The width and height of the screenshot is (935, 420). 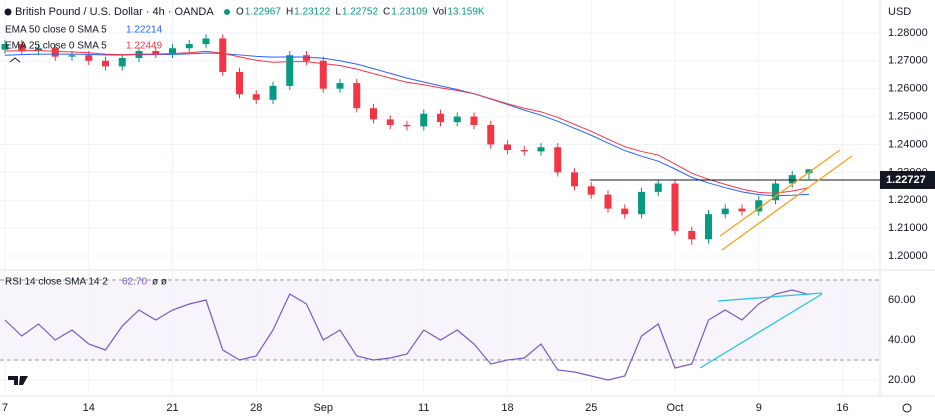 What do you see at coordinates (907, 179) in the screenshot?
I see `price-tag` at bounding box center [907, 179].